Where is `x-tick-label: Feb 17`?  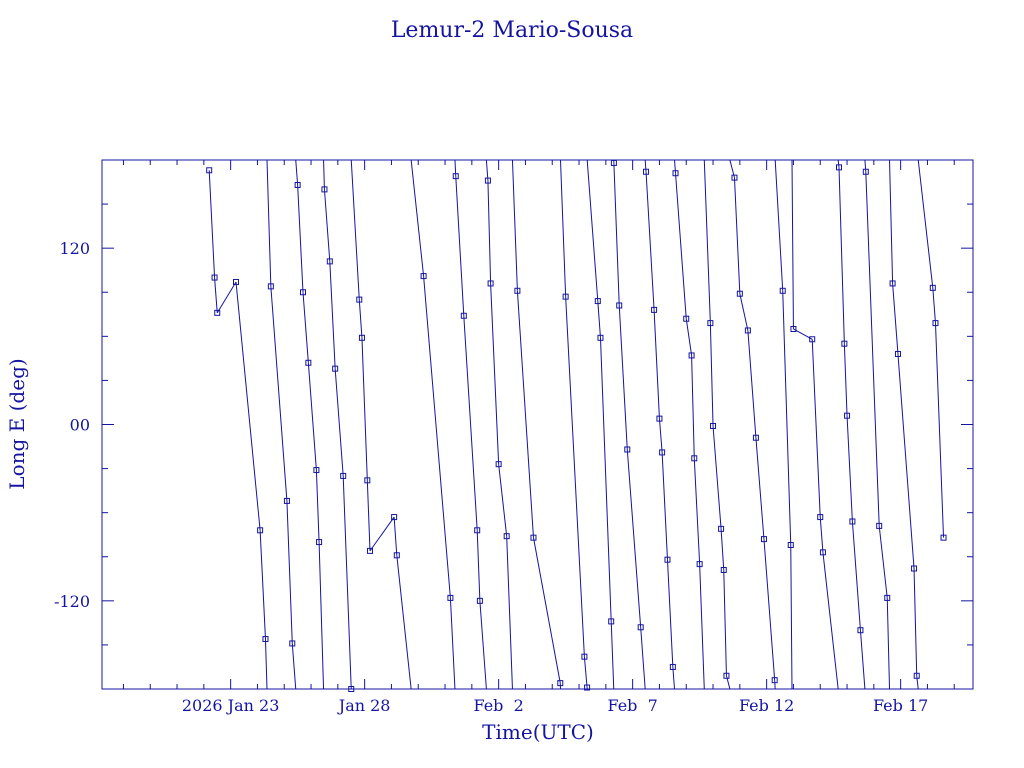 x-tick-label: Feb 17 is located at coordinates (900, 705).